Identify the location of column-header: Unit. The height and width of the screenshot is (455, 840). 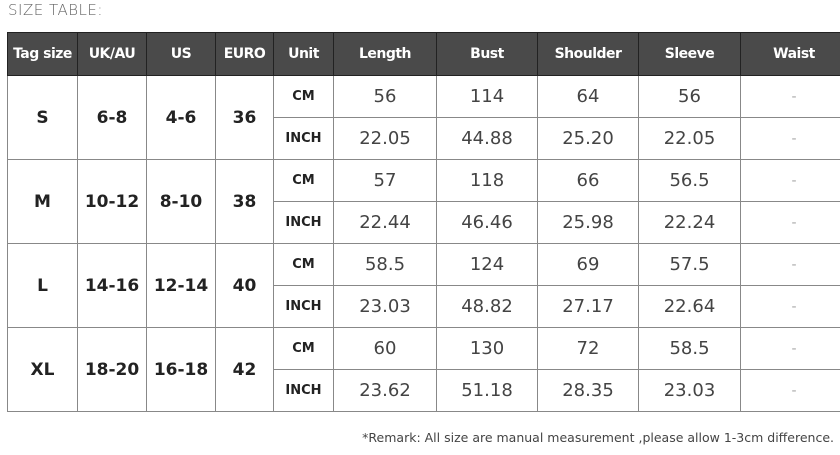
(303, 54).